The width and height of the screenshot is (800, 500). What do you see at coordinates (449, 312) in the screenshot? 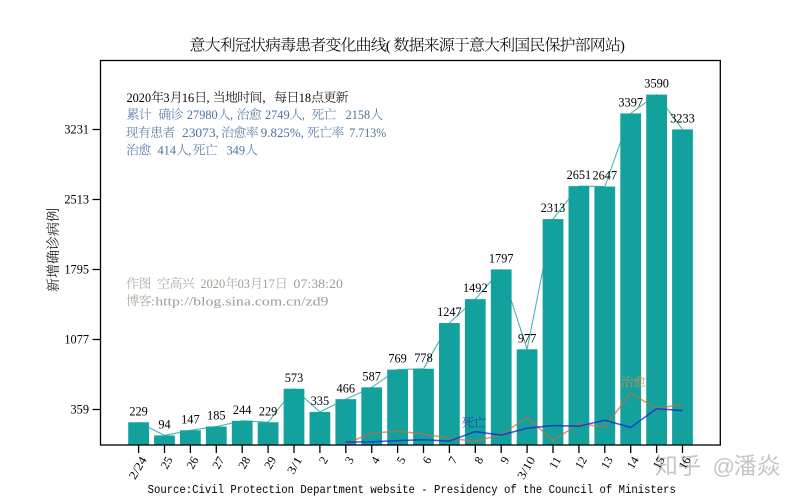
I see `svg-text: 1247` at bounding box center [449, 312].